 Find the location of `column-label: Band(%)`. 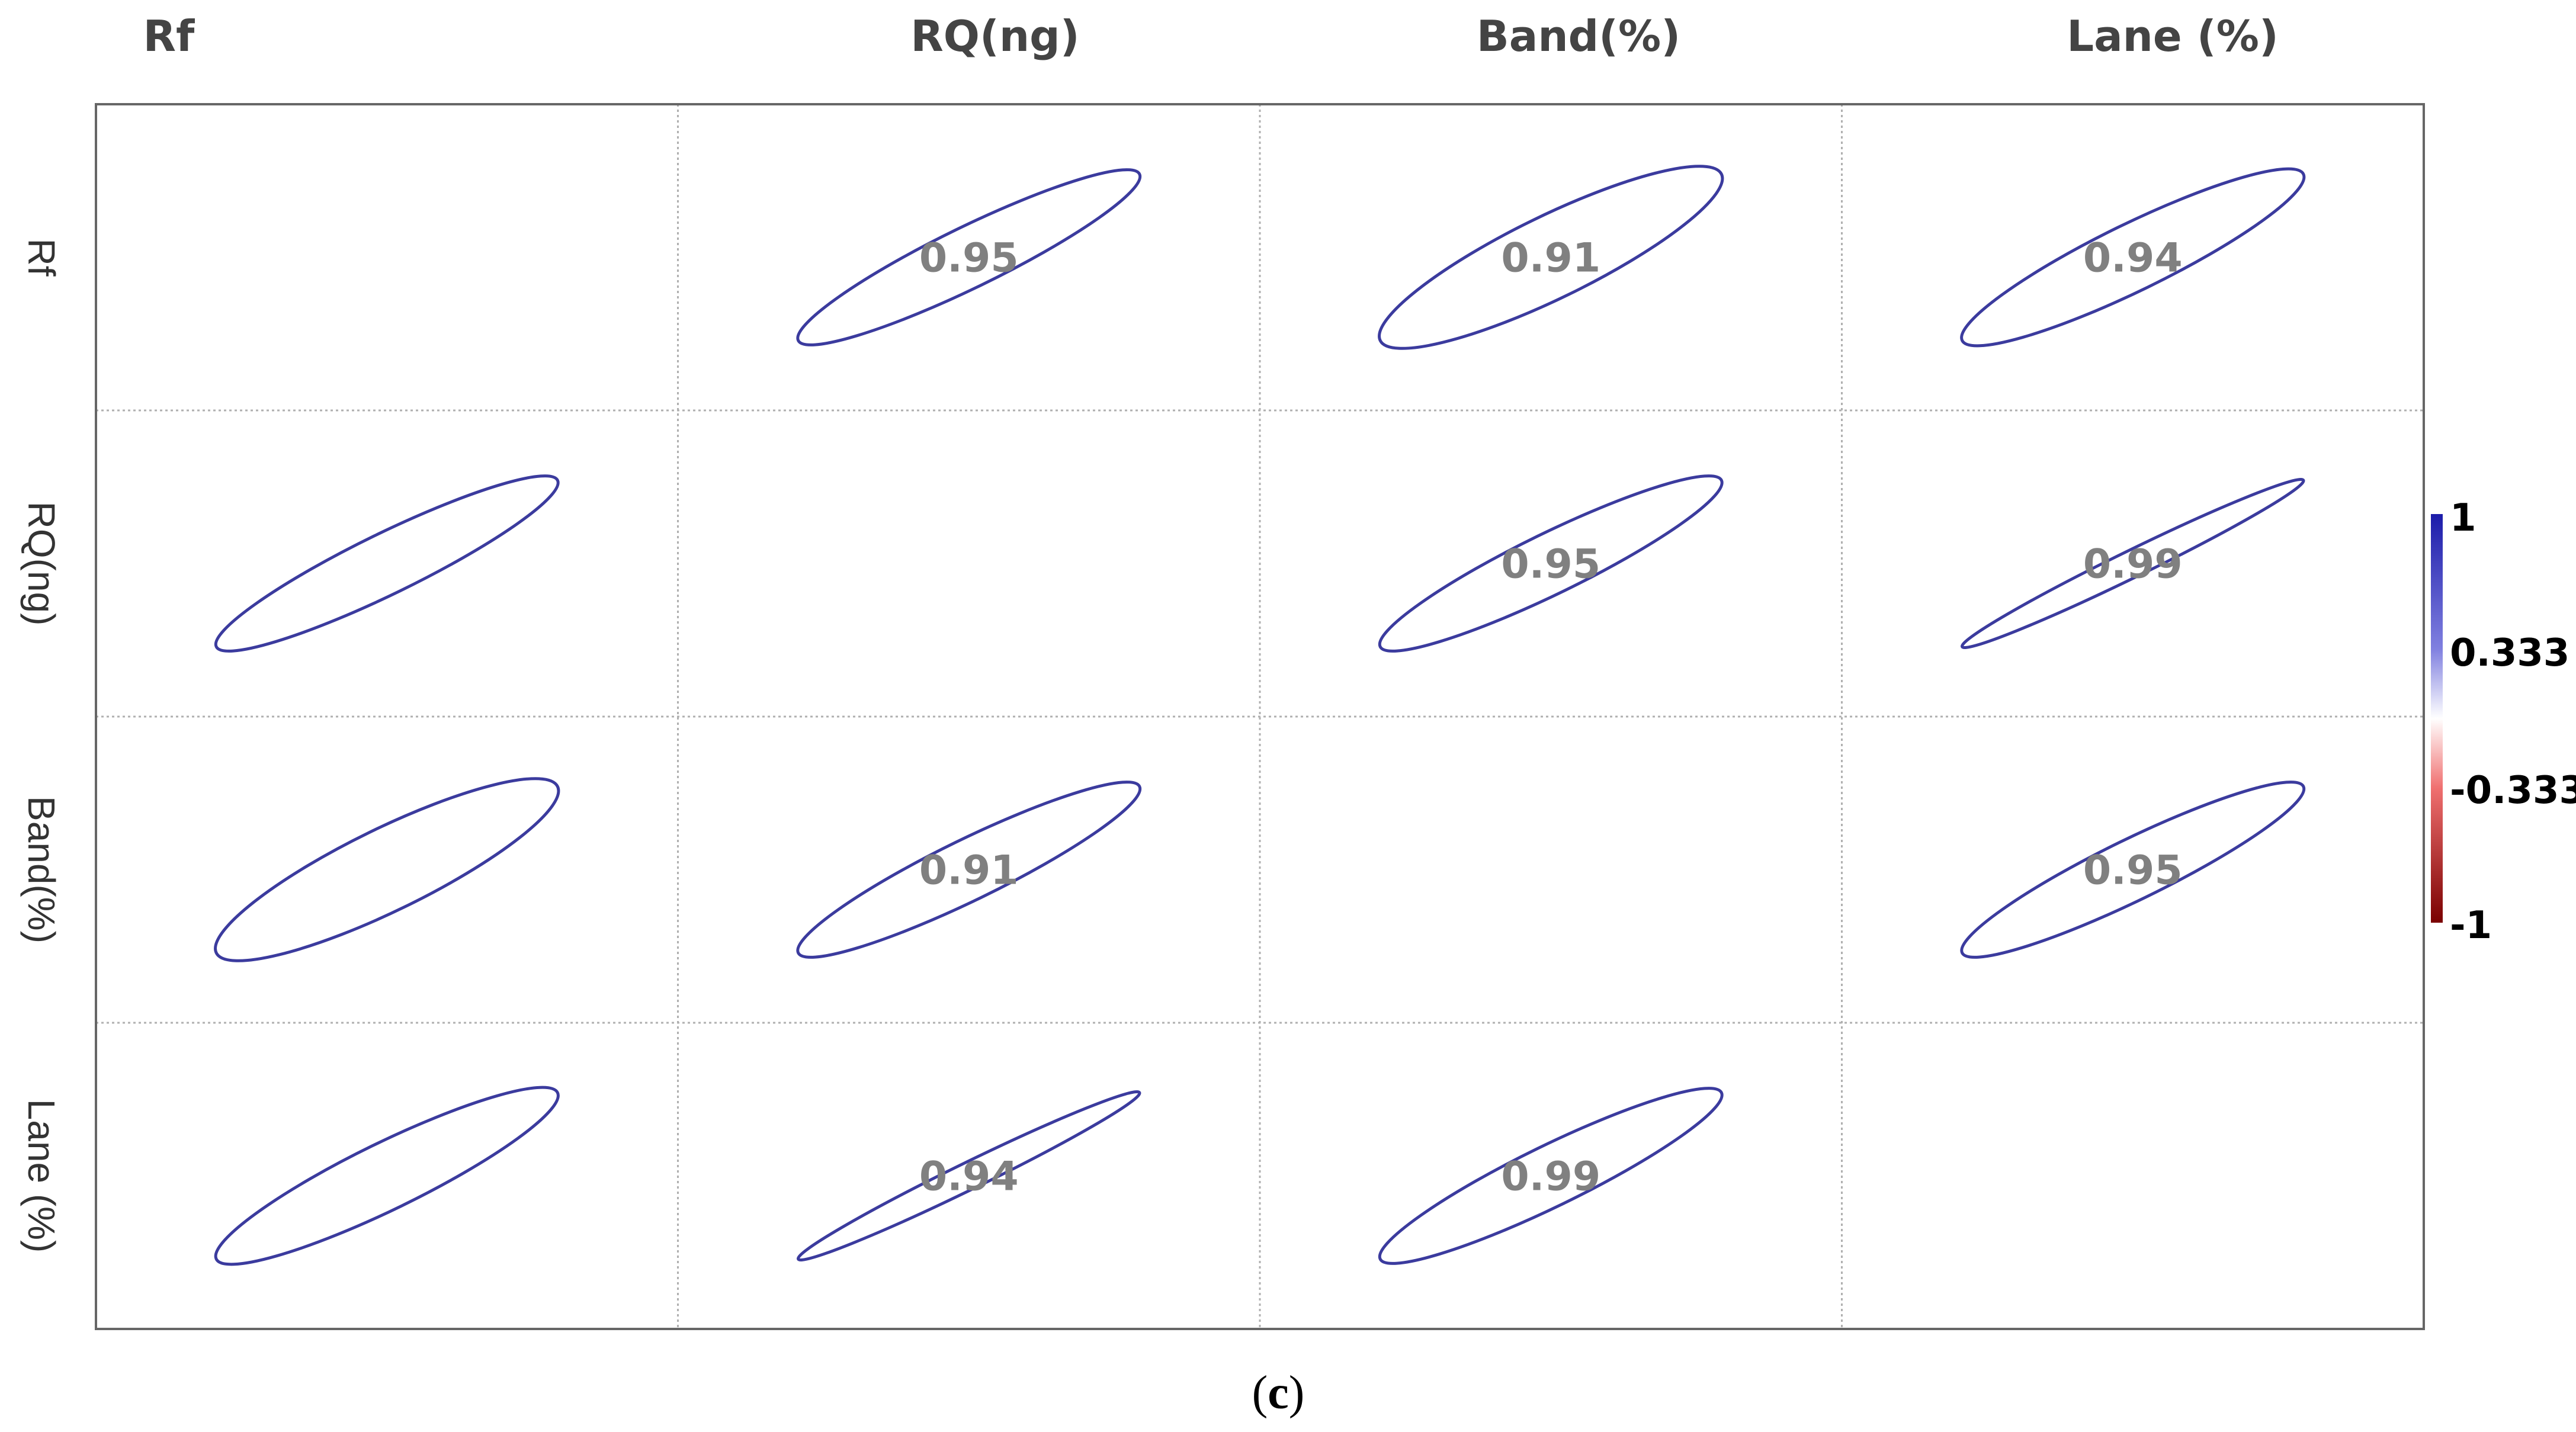

column-label: Band(%) is located at coordinates (1579, 36).